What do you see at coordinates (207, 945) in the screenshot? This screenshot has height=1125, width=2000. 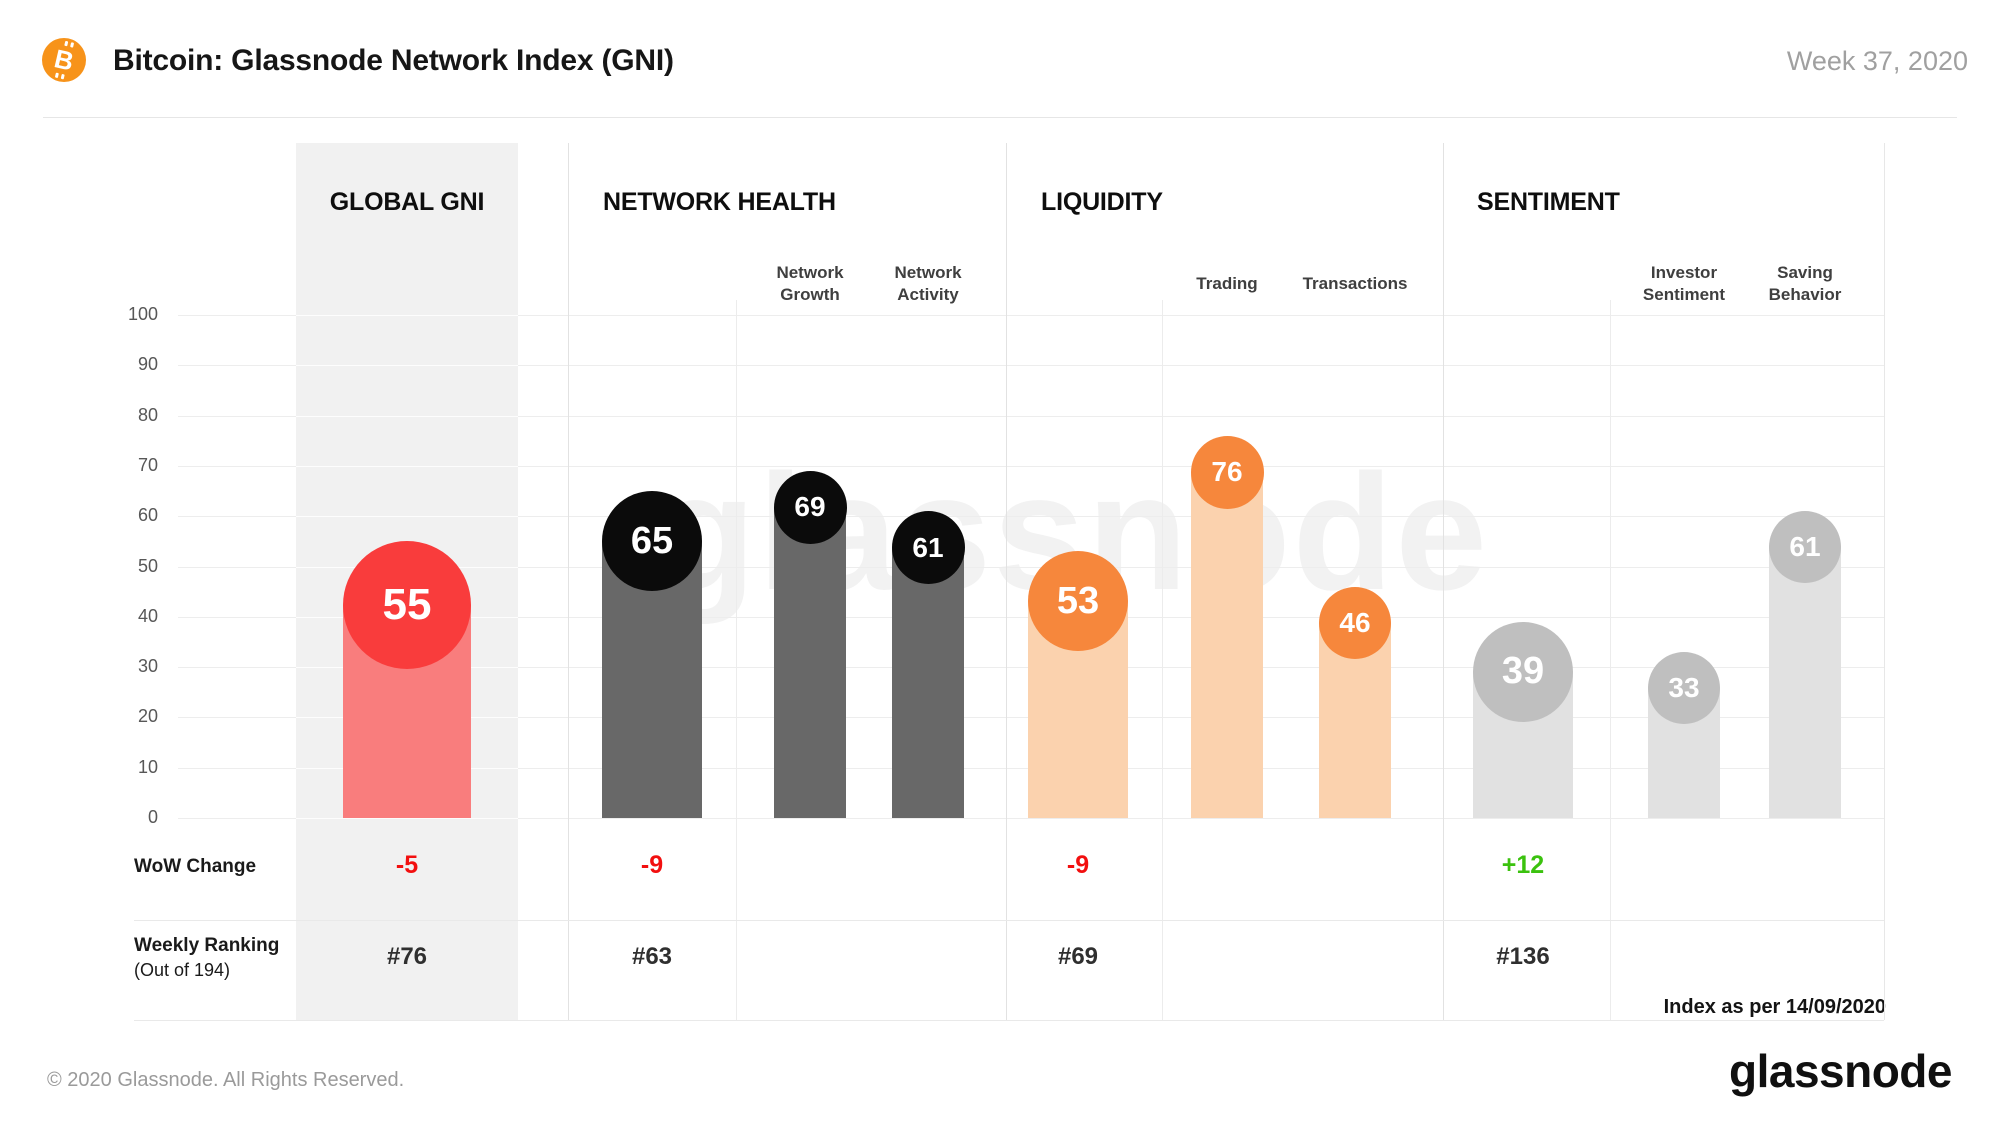 I see `weekly-ranking-label-line: Weekly Ranking` at bounding box center [207, 945].